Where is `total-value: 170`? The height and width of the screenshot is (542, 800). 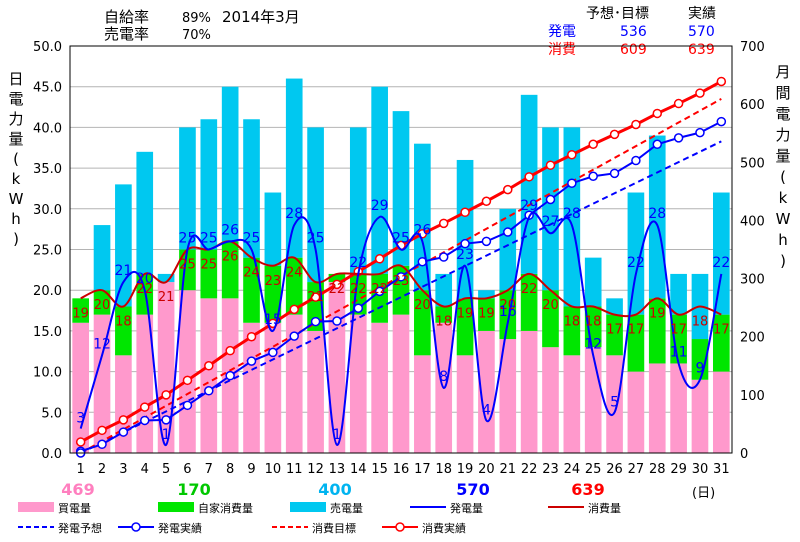 total-value: 170 is located at coordinates (193, 489).